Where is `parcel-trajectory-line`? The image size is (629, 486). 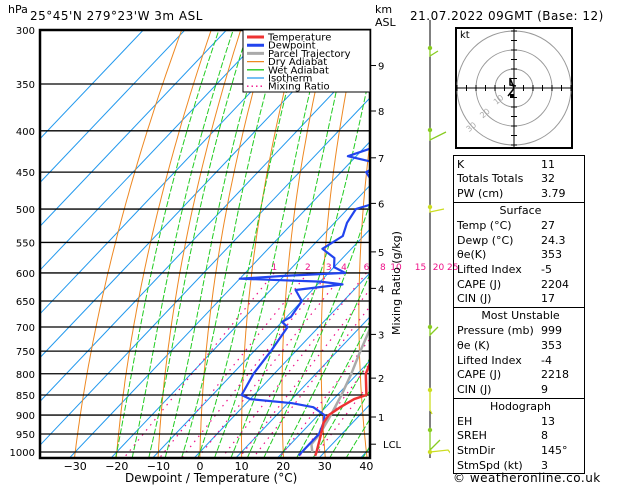 parcel-trajectory-line is located at coordinates (340, 389).